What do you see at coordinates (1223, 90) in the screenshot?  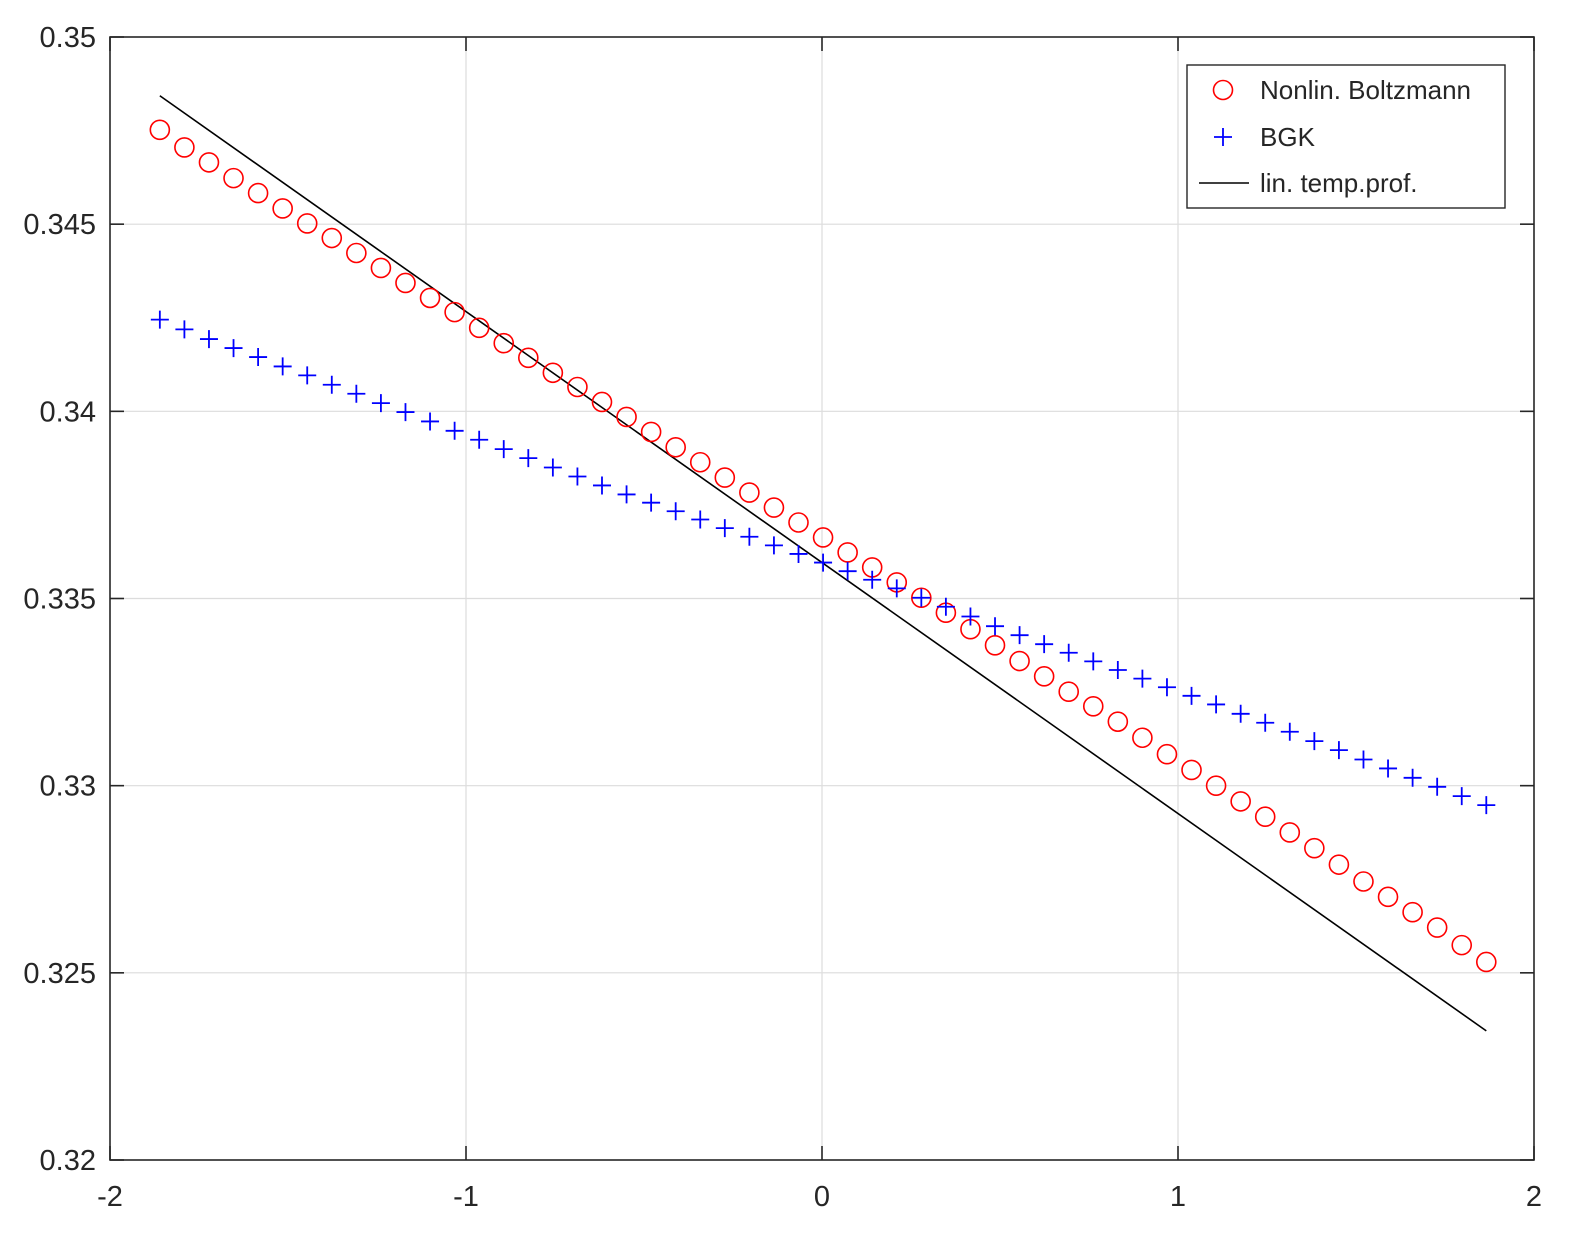 I see `legend-circle-icon` at bounding box center [1223, 90].